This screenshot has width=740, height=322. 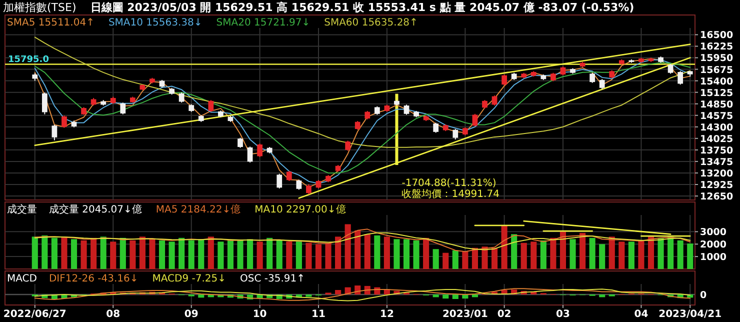 I want to click on y-tick-label: 14025, so click(x=717, y=139).